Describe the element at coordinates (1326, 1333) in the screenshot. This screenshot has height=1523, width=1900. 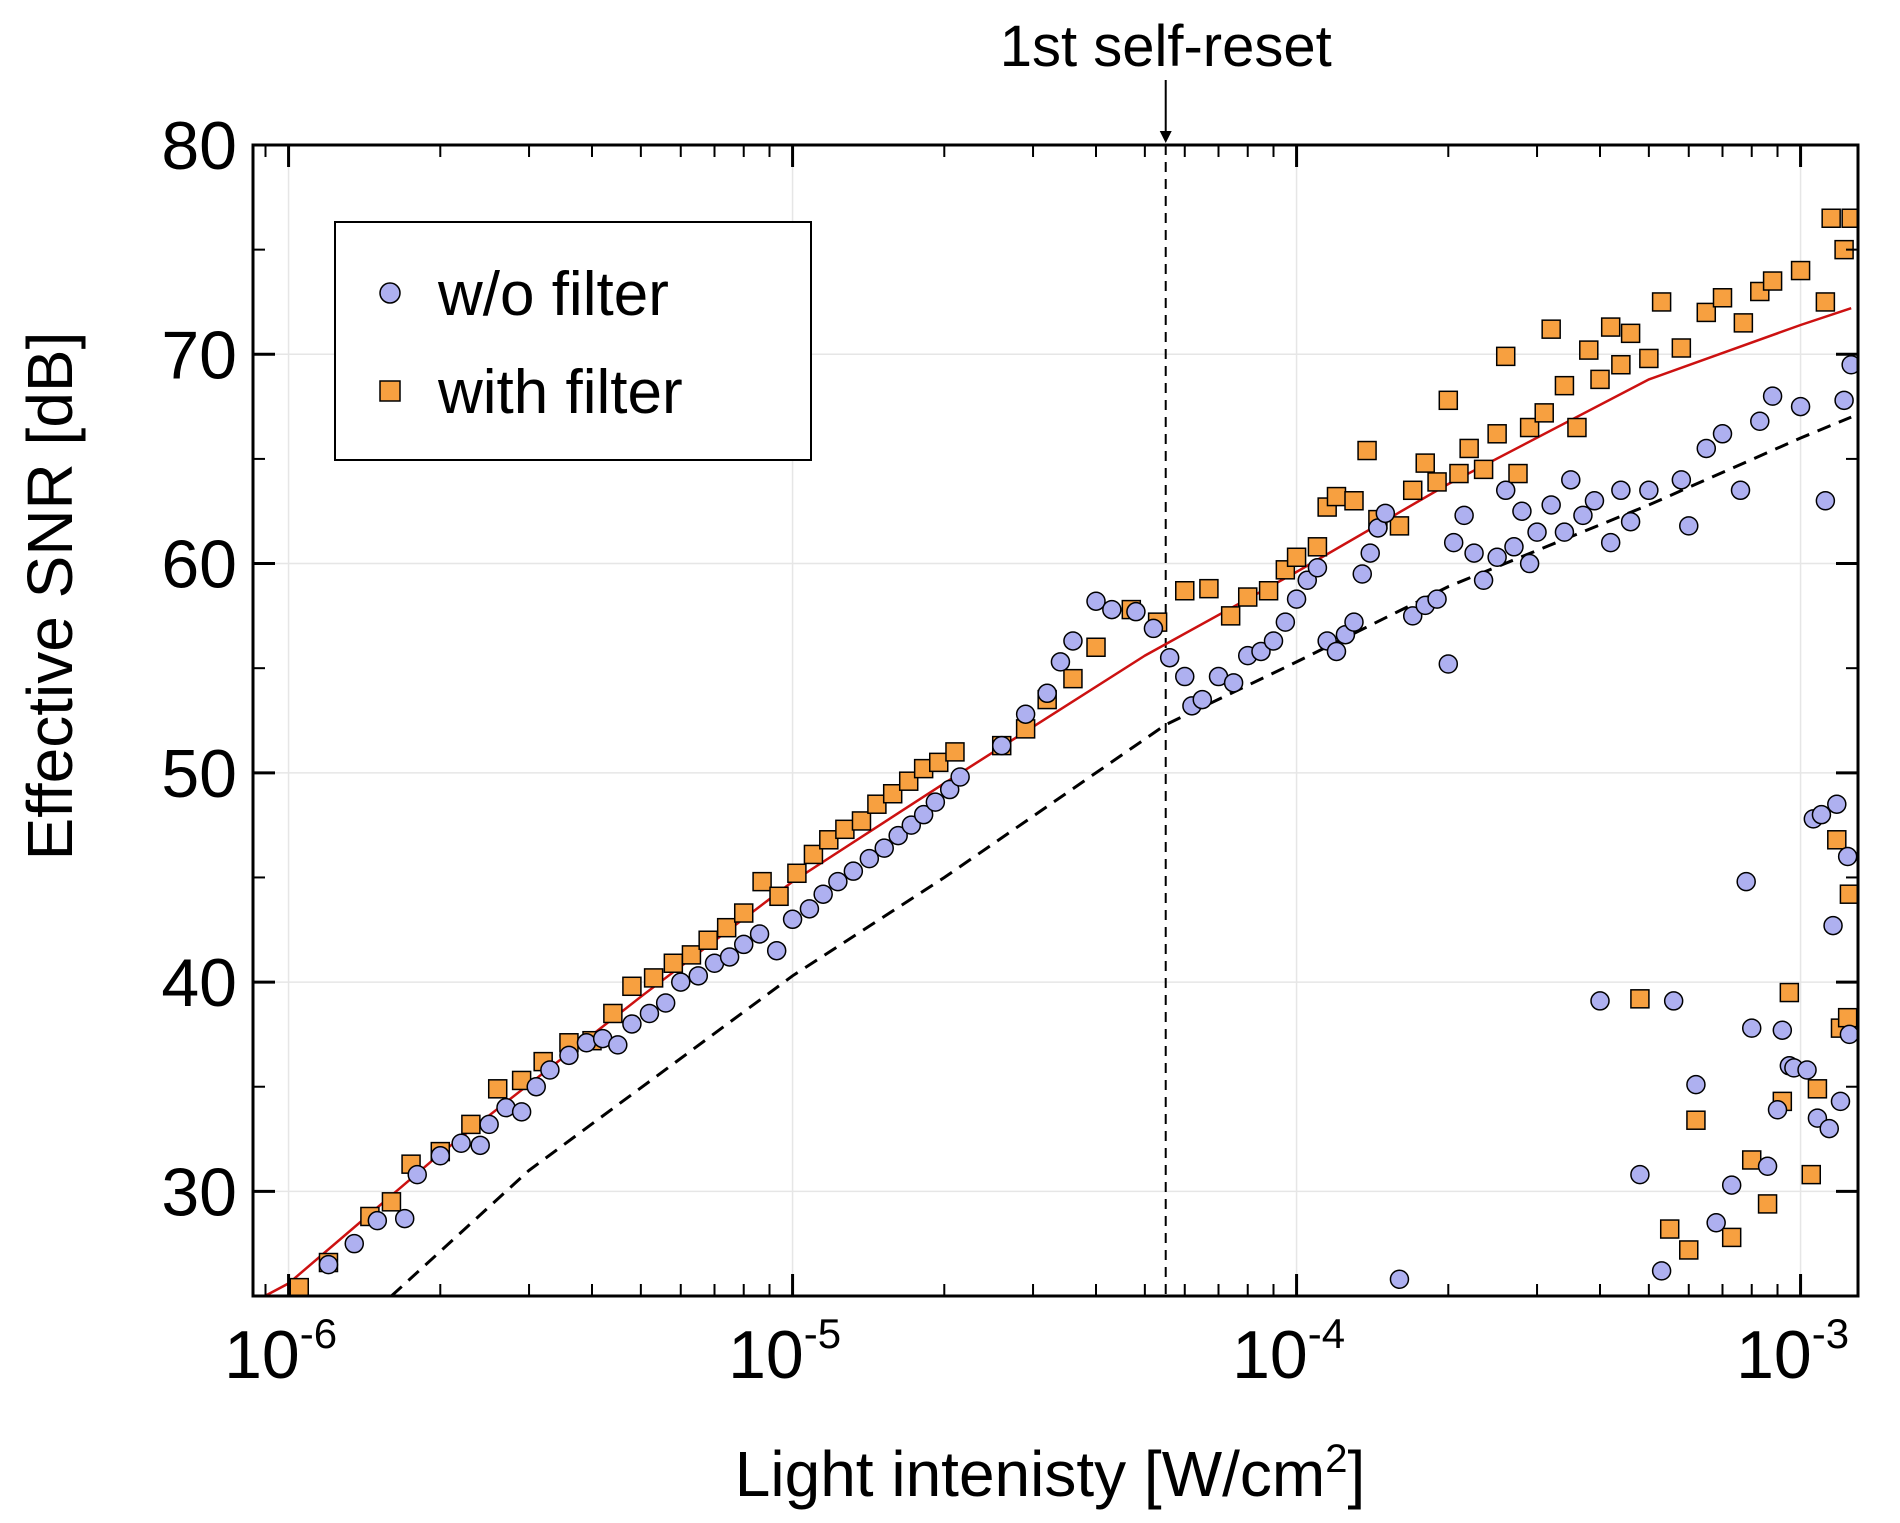
I see `x-tick-exponent: -4` at that location.